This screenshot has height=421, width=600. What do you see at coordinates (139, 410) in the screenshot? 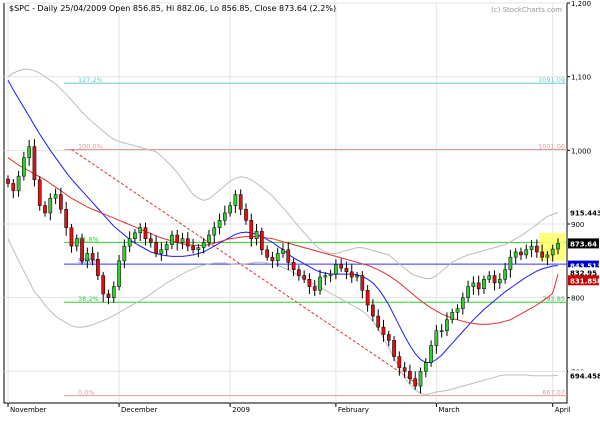
I see `x-tick-label: December` at bounding box center [139, 410].